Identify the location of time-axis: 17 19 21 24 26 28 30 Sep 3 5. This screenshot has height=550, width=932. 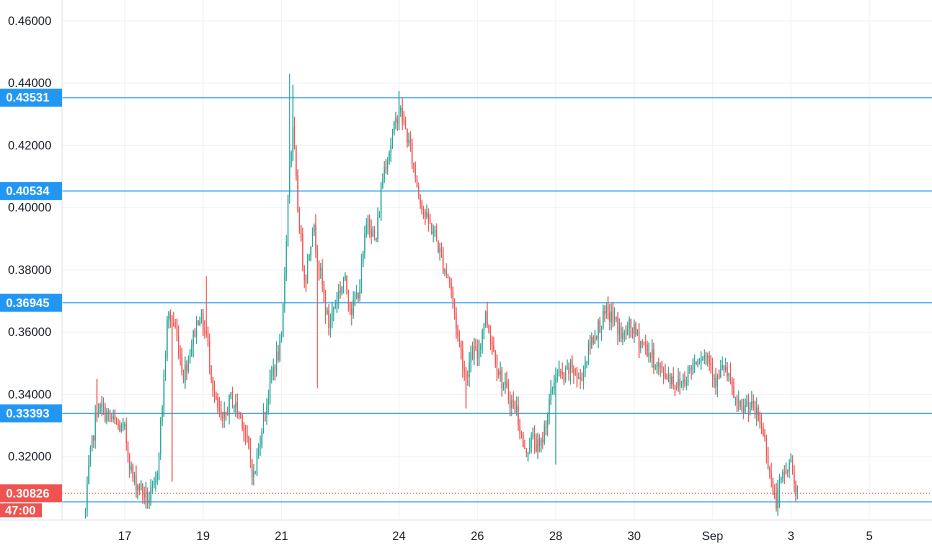
(466, 534).